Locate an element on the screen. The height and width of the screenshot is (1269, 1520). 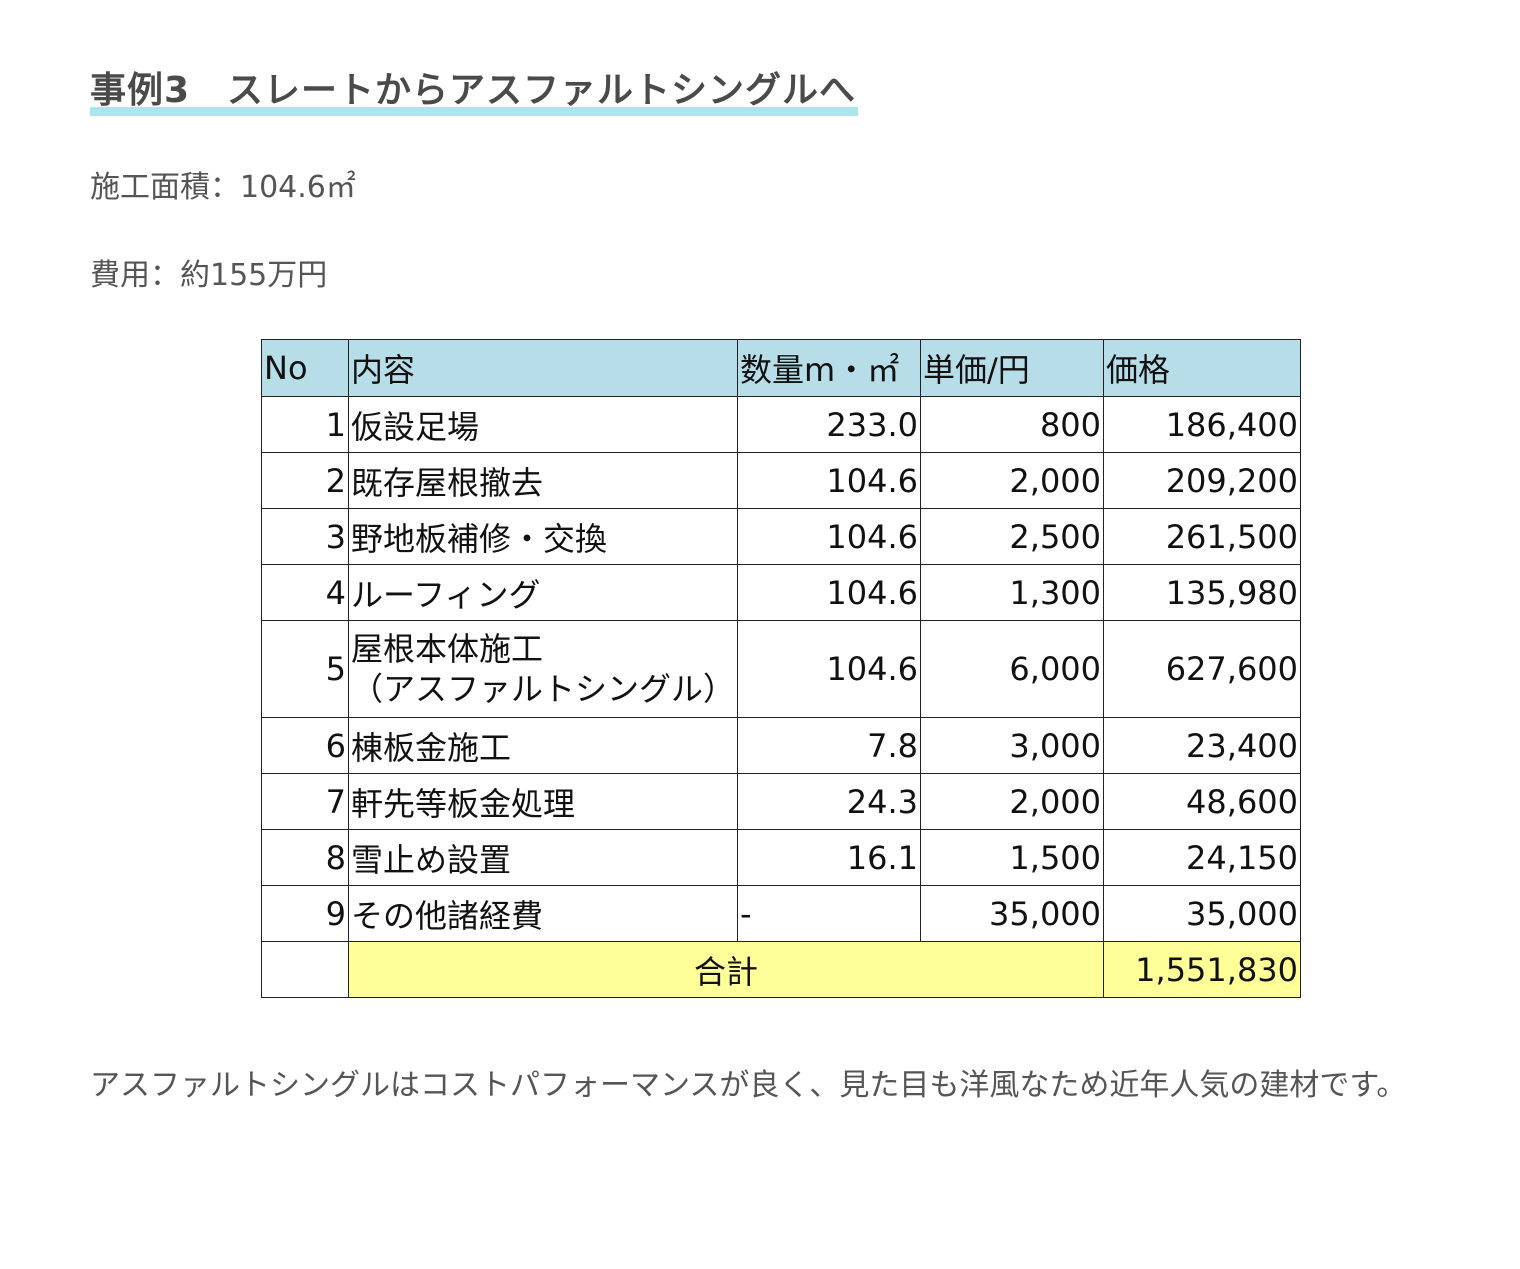
cell-desc: 棟板金施工 is located at coordinates (543, 745).